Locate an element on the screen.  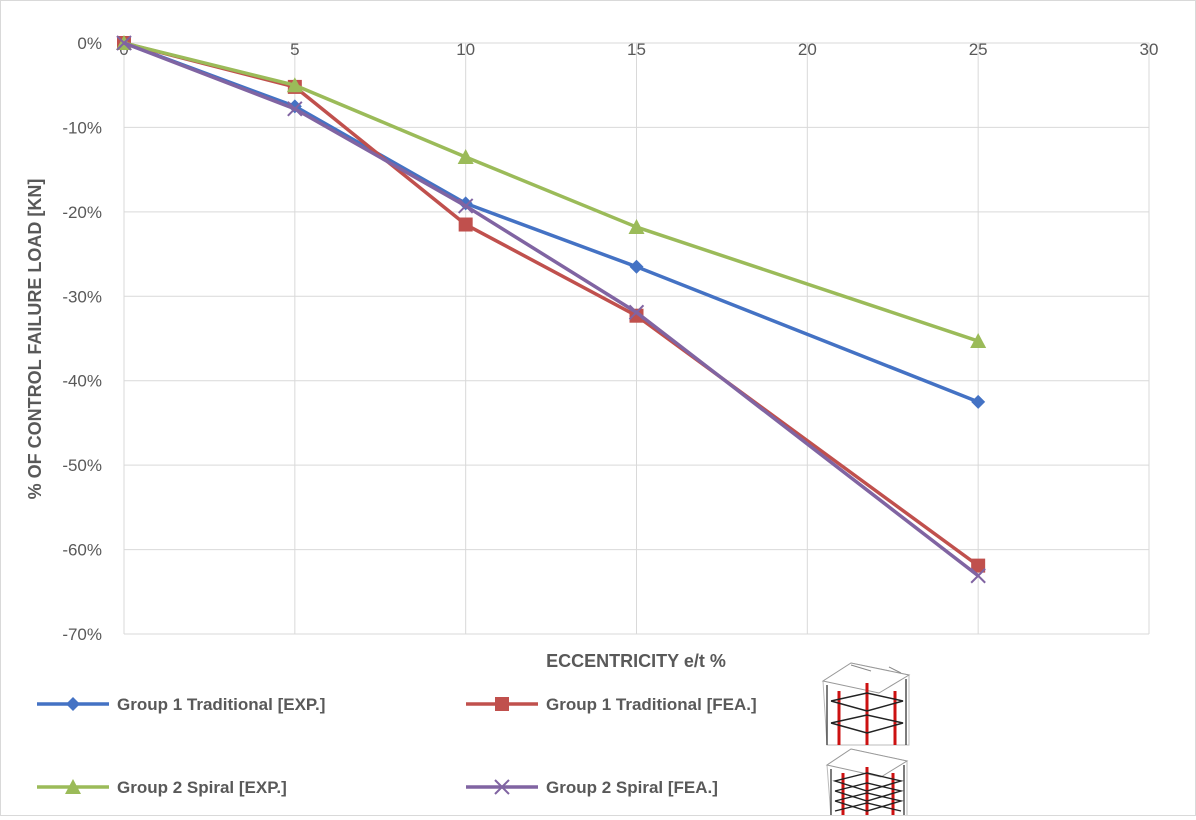
y-axis-ticks: 0% -10% -20% -30% -40% -50% -60% -70% is located at coordinates (82, 339).